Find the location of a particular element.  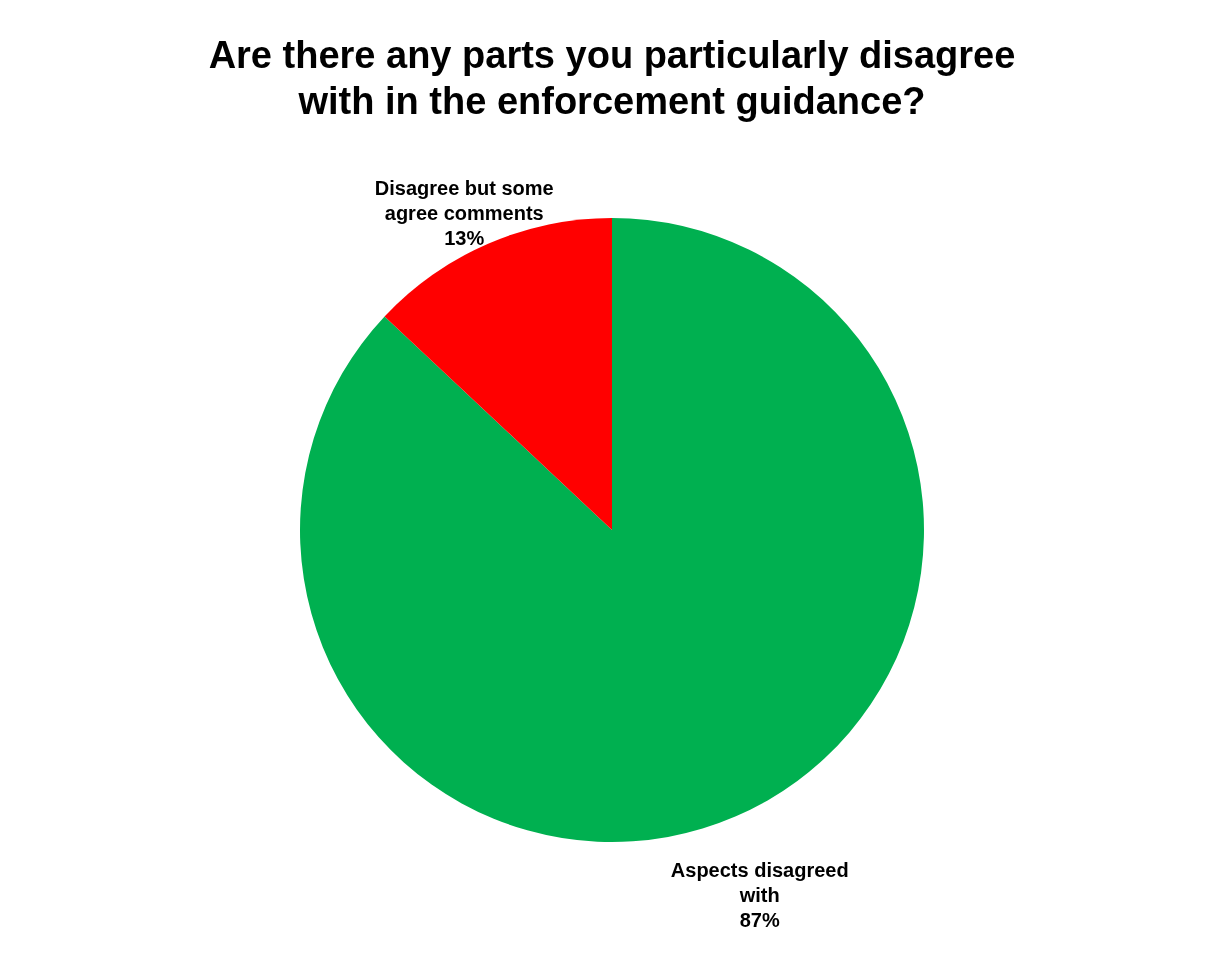

data-label: 13% is located at coordinates (464, 237).